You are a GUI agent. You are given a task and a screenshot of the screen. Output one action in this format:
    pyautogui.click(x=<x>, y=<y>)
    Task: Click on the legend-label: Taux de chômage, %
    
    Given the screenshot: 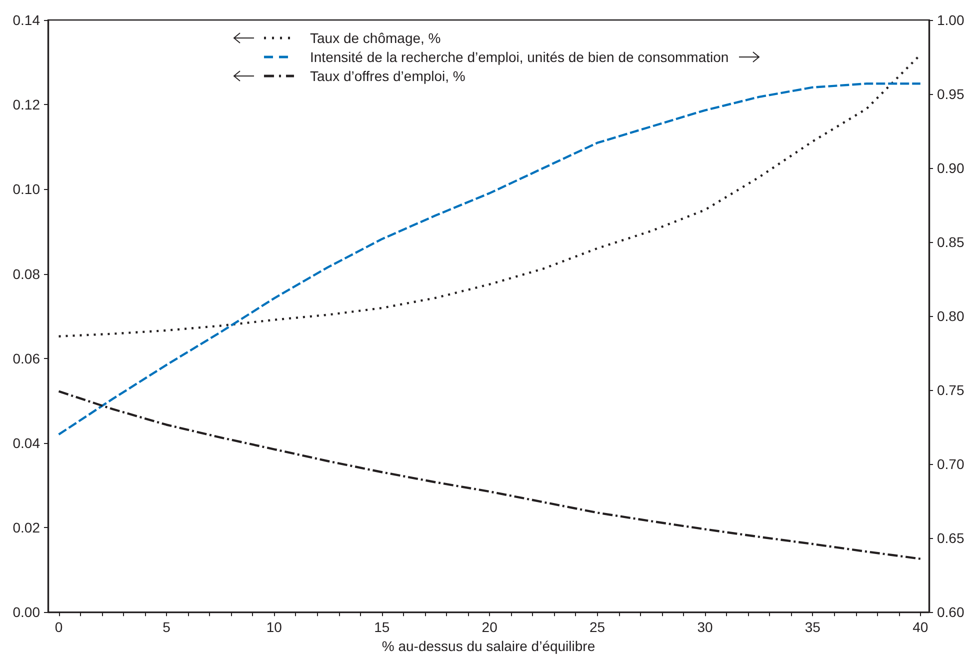 What is the action you would take?
    pyautogui.click(x=375, y=38)
    